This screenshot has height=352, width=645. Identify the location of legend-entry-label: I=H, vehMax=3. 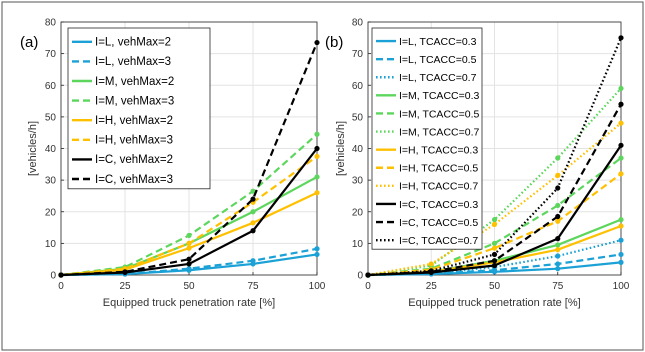
(134, 141).